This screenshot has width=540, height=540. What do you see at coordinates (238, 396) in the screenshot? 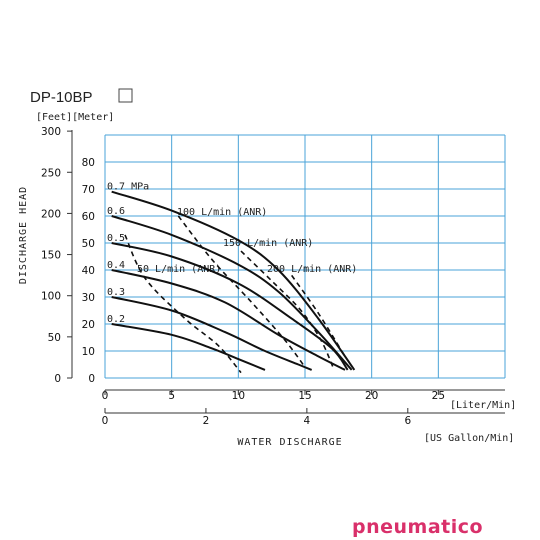
I see `x-tick-lpm: 10` at bounding box center [238, 396].